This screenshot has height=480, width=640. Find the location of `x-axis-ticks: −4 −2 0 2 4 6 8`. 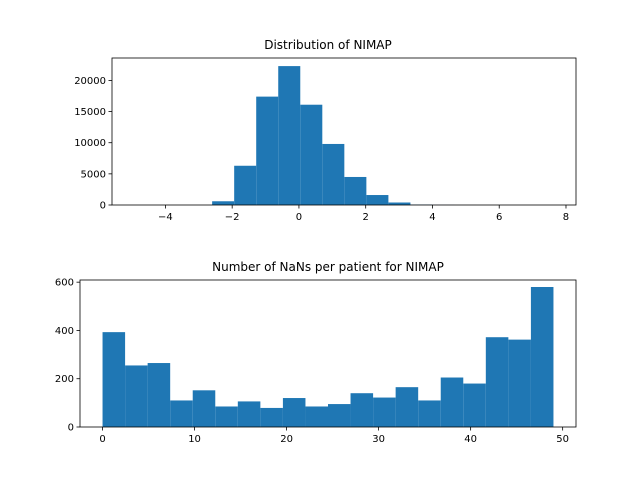

x-axis-ticks: −4 −2 0 2 4 6 8 is located at coordinates (363, 214).